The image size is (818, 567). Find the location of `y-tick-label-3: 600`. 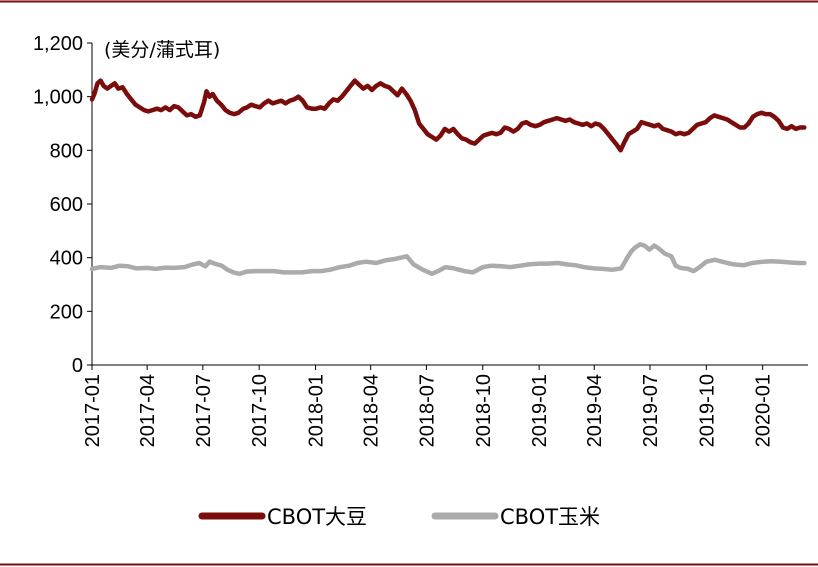

y-tick-label-3: 600 is located at coordinates (66, 205).